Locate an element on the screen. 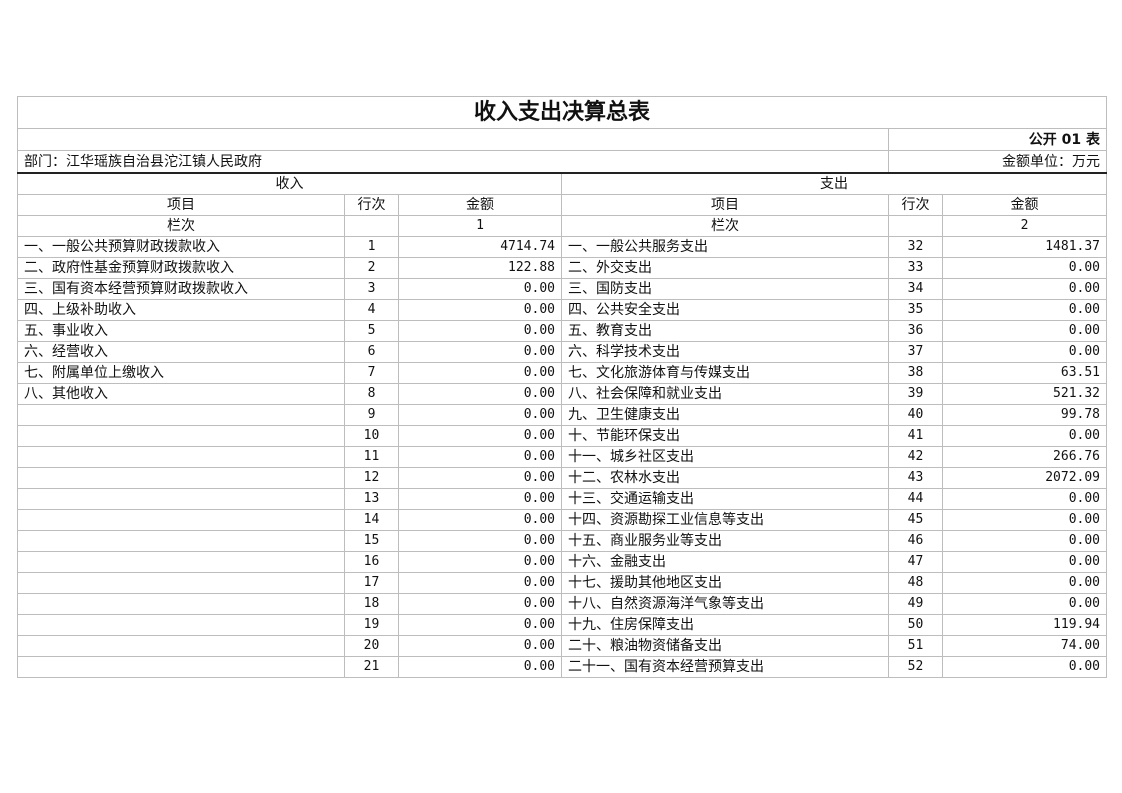 This screenshot has height=793, width=1122. expense-item-cell: 一、一般公共服务支出 is located at coordinates (725, 247).